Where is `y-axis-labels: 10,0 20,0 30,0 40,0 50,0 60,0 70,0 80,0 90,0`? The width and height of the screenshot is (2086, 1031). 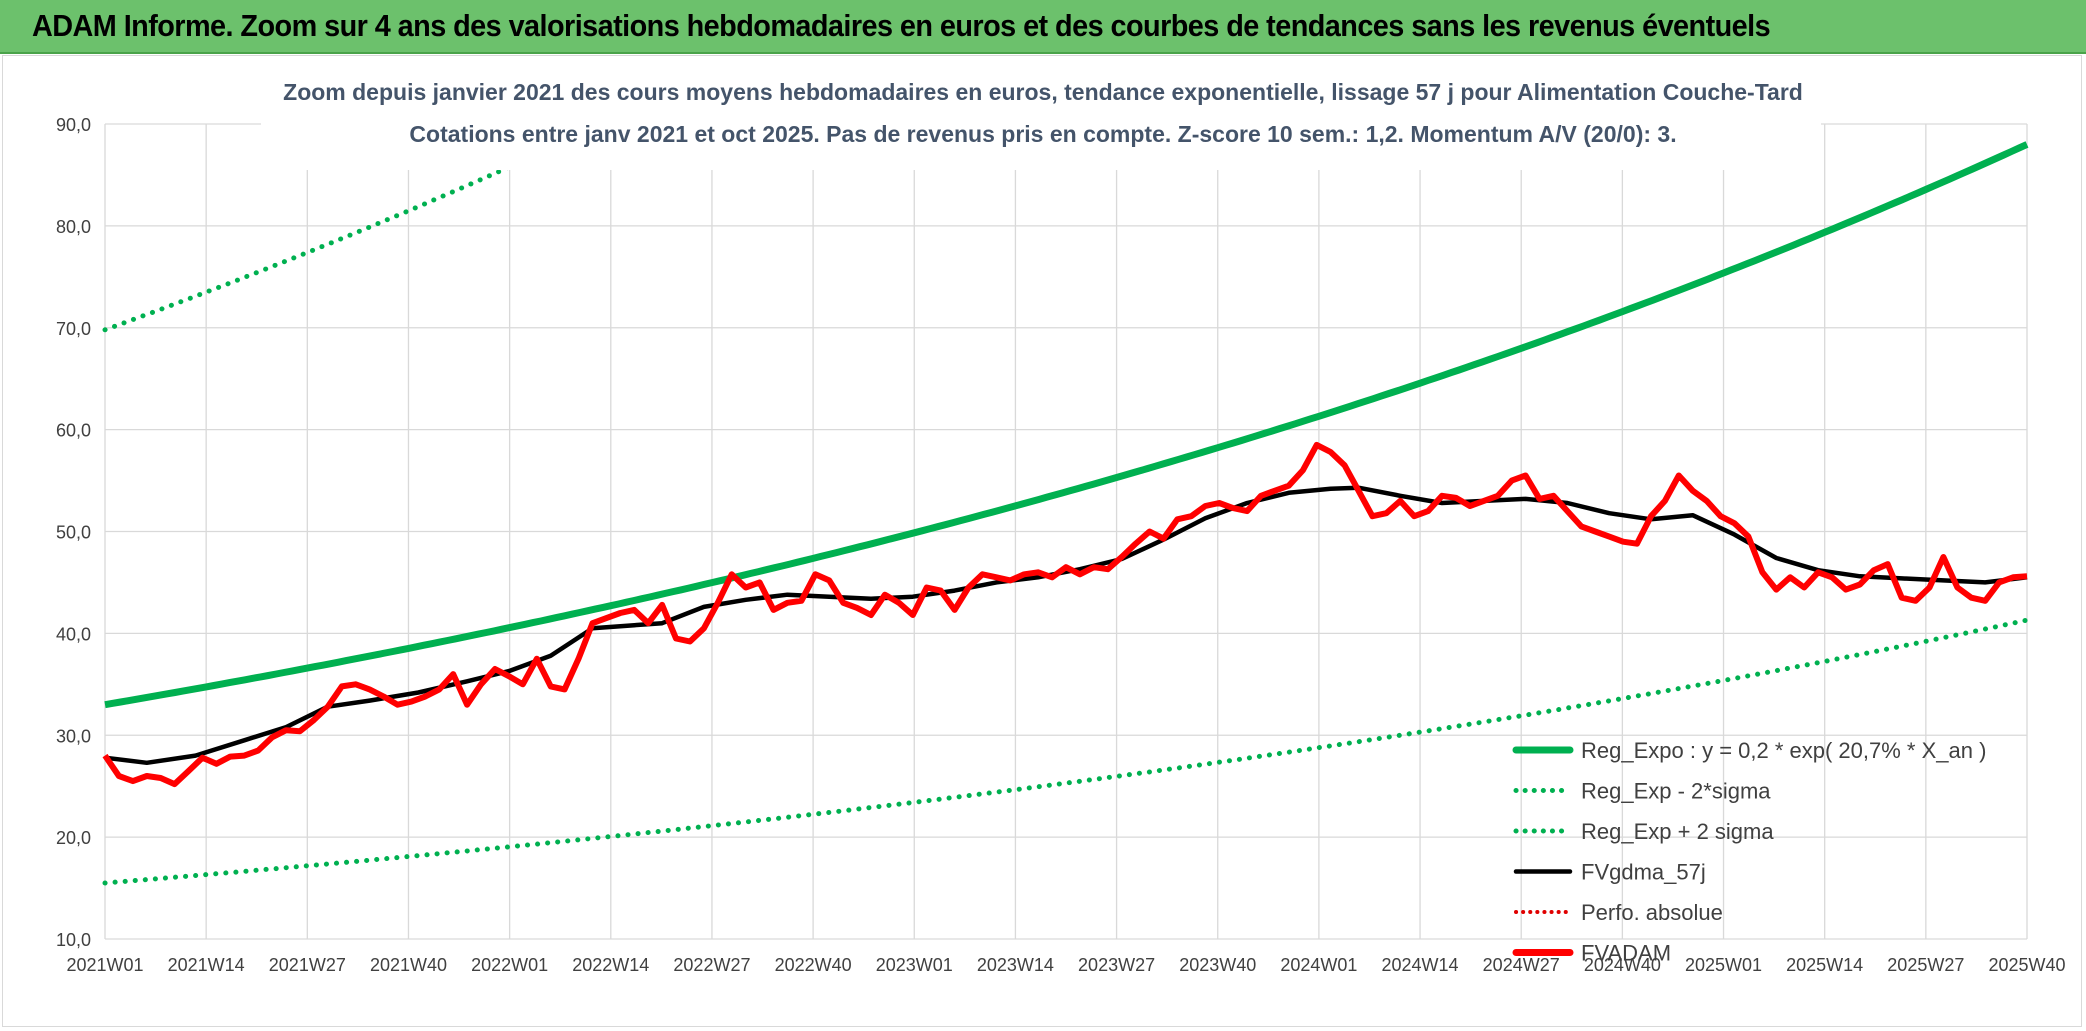 y-axis-labels: 10,0 20,0 30,0 40,0 50,0 60,0 70,0 80,0 90,0 is located at coordinates (73, 532).